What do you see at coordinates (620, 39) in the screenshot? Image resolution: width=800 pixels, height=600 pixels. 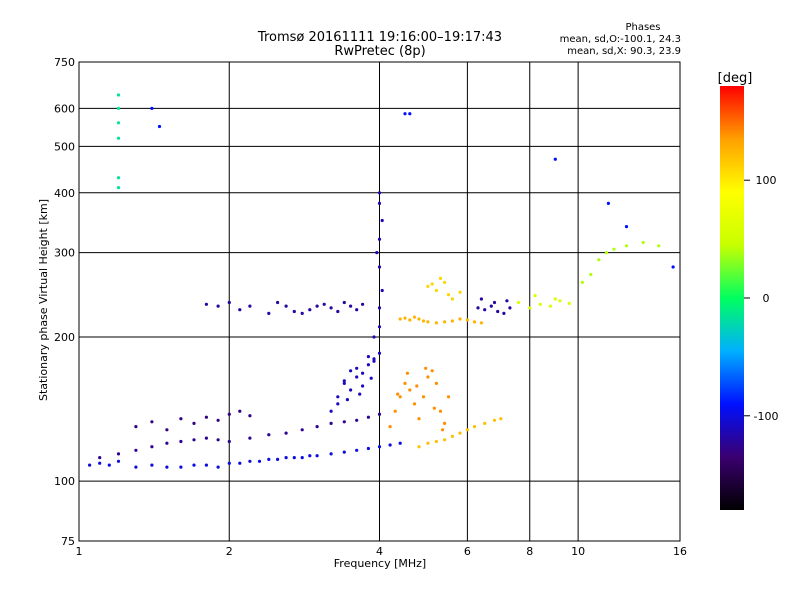 I see `phase-legend-o: mean, sd,O:-100.1, 24.3` at bounding box center [620, 39].